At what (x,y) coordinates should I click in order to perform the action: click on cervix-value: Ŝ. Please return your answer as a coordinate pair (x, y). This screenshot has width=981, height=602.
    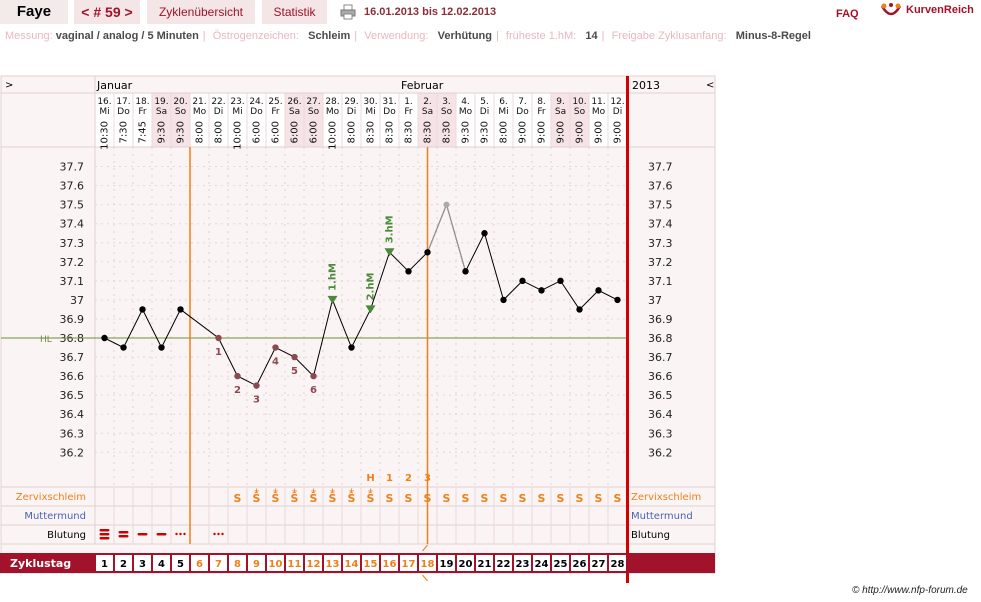
    Looking at the image, I should click on (333, 498).